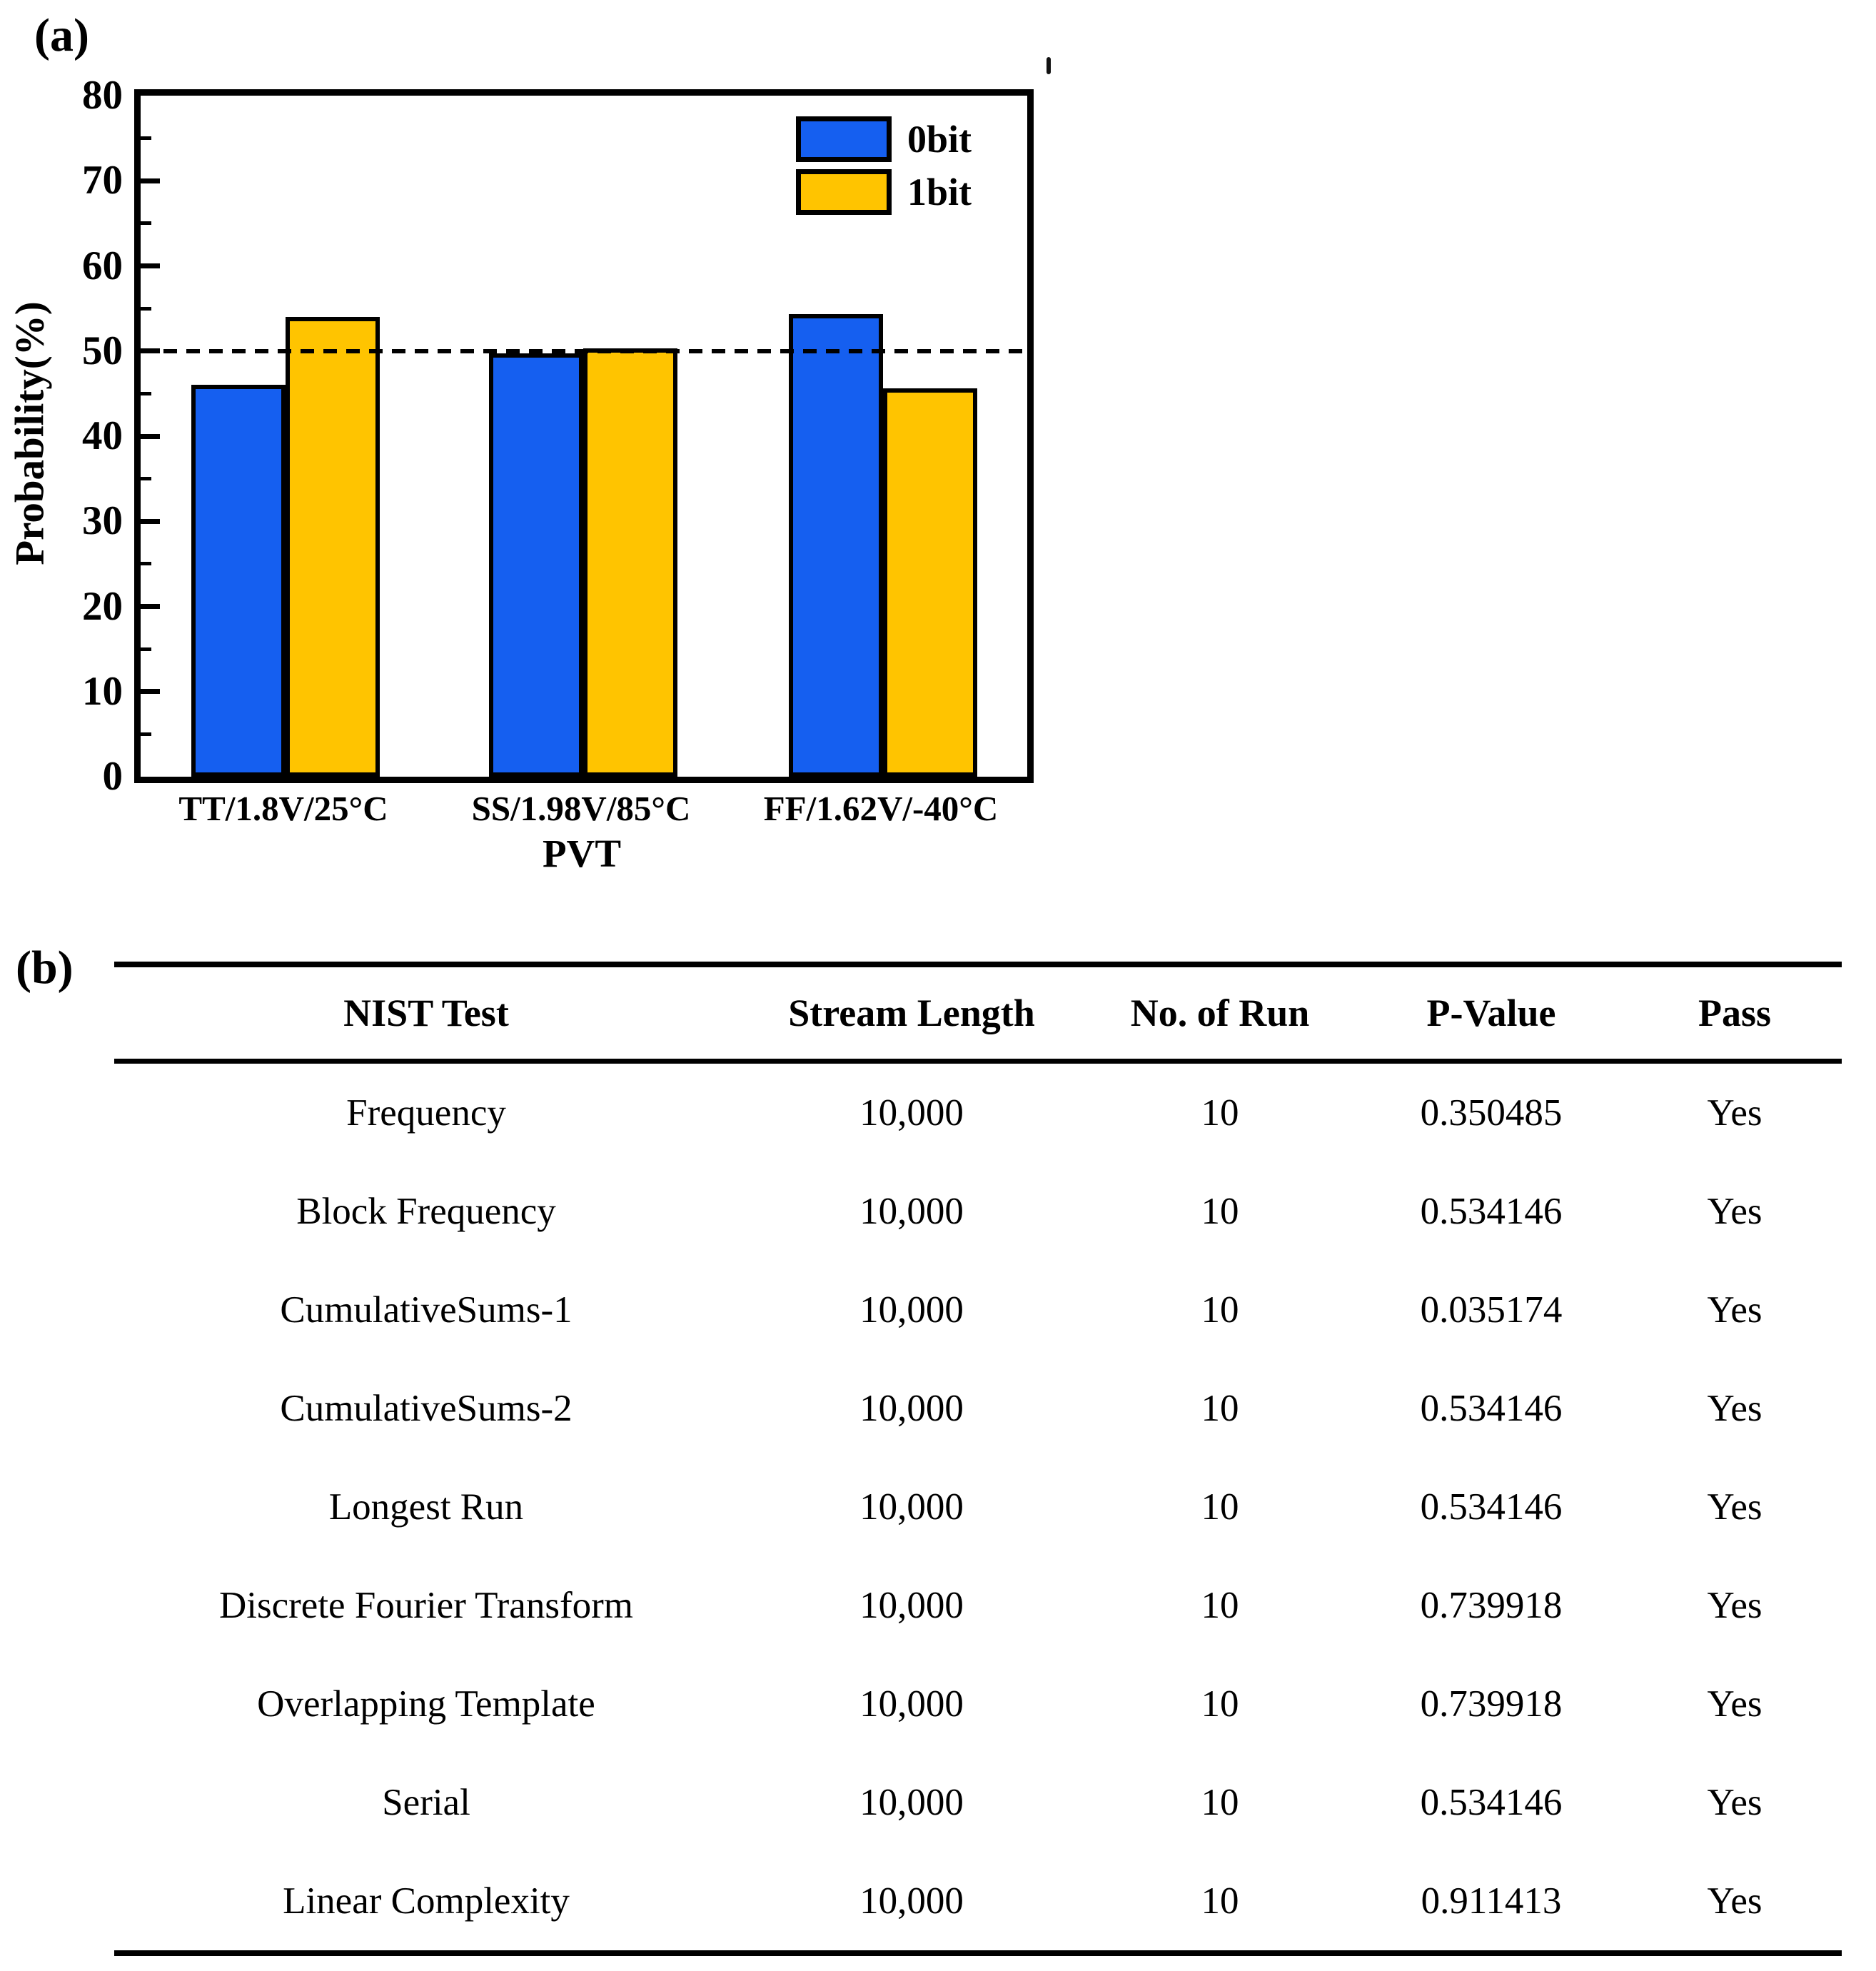 The image size is (1876, 1971). Describe the element at coordinates (1734, 1013) in the screenshot. I see `table-header-cell-5: Pass` at that location.